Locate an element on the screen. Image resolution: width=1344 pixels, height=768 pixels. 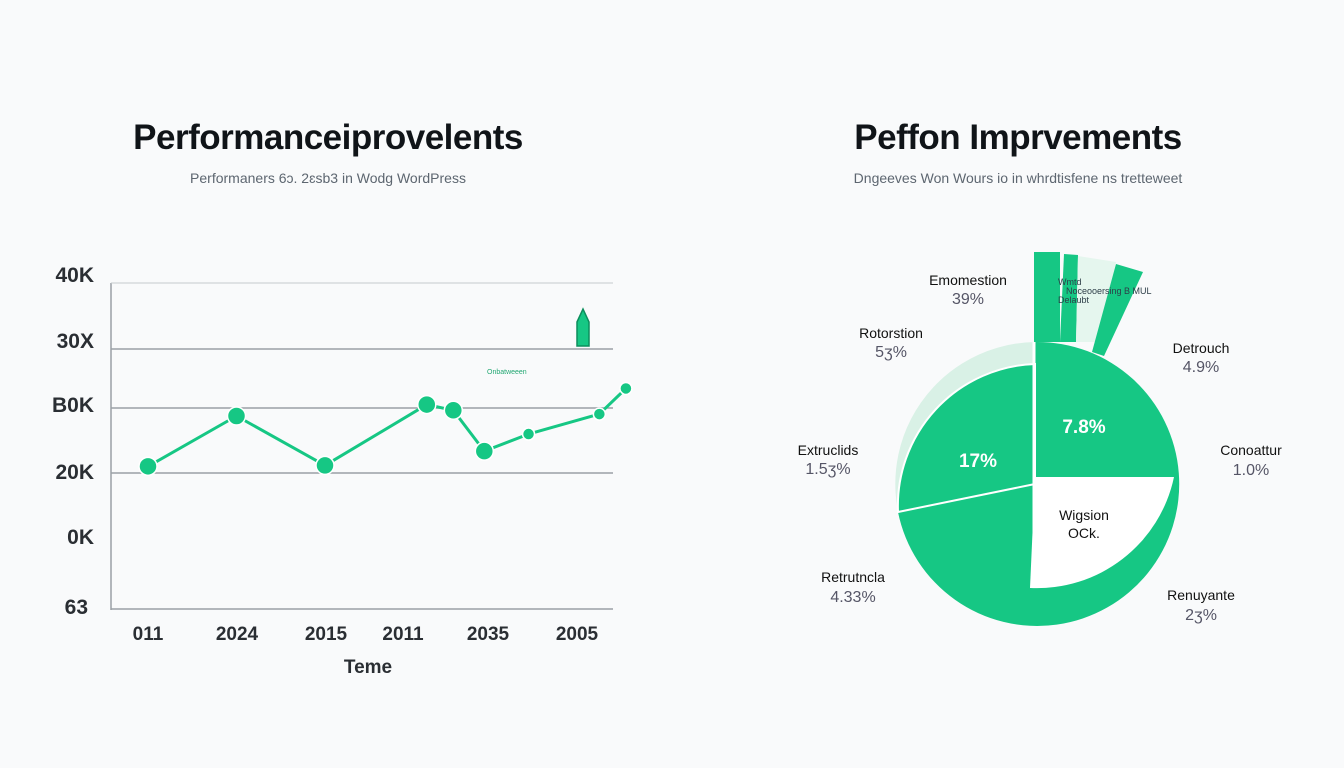
pie-inner-label: 17% is located at coordinates (978, 461).